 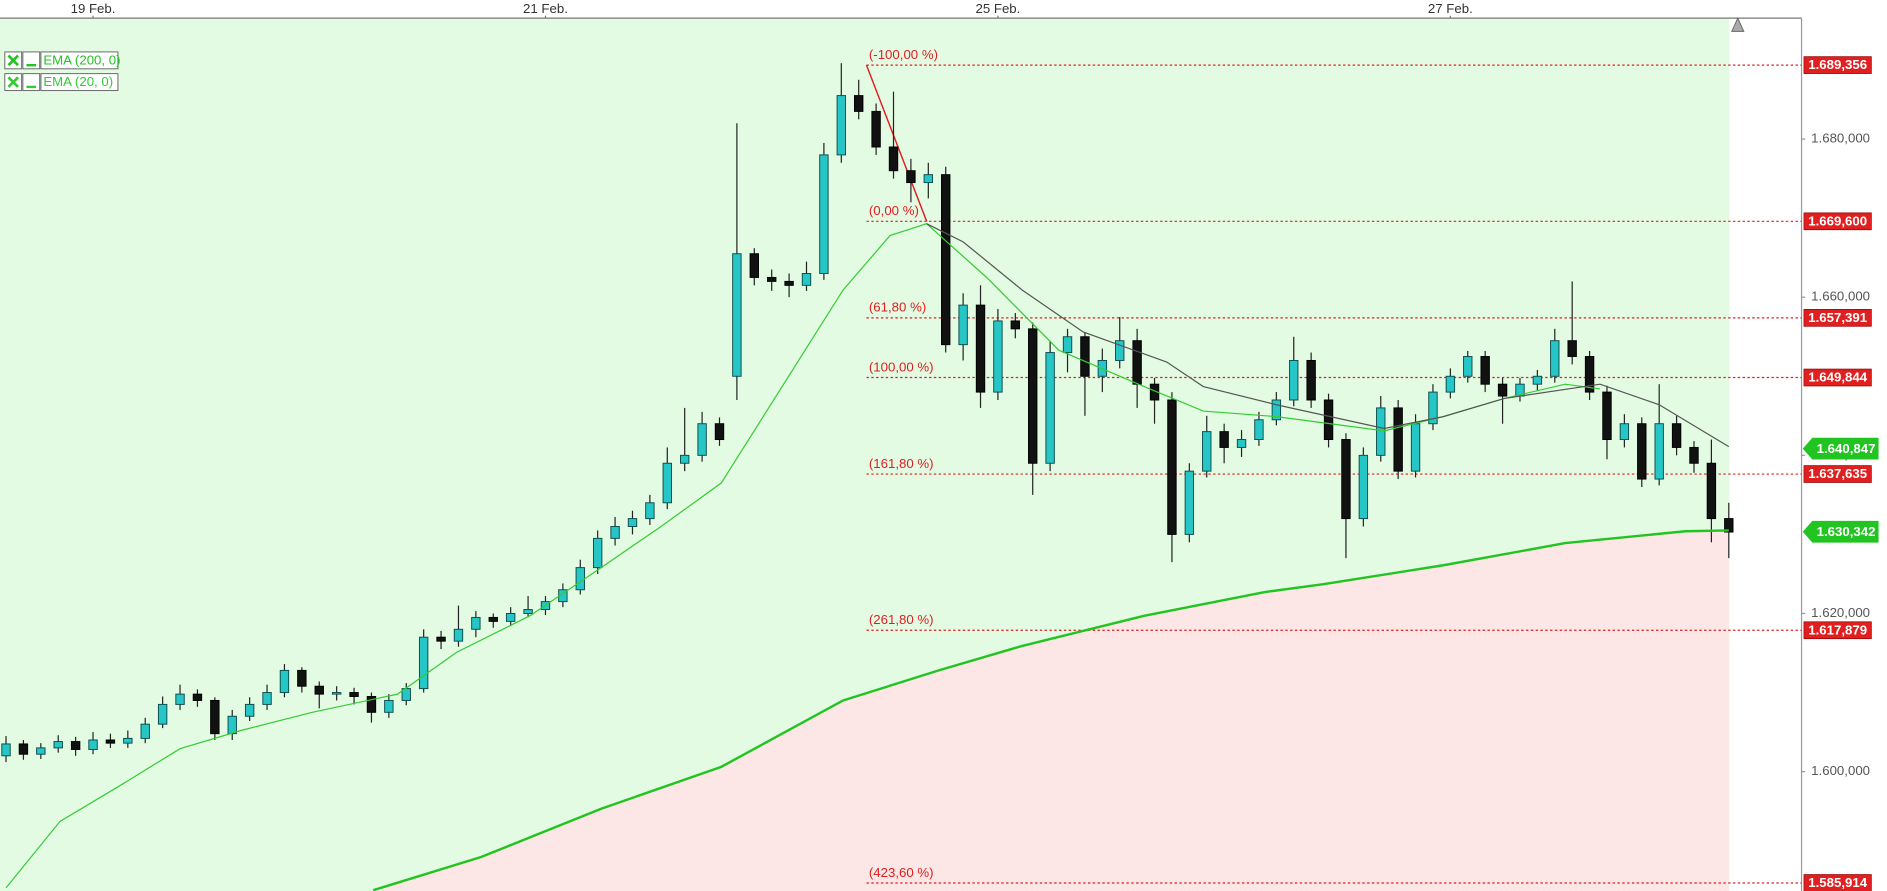 I want to click on legend-item: EMA (200, 0), so click(x=62, y=60).